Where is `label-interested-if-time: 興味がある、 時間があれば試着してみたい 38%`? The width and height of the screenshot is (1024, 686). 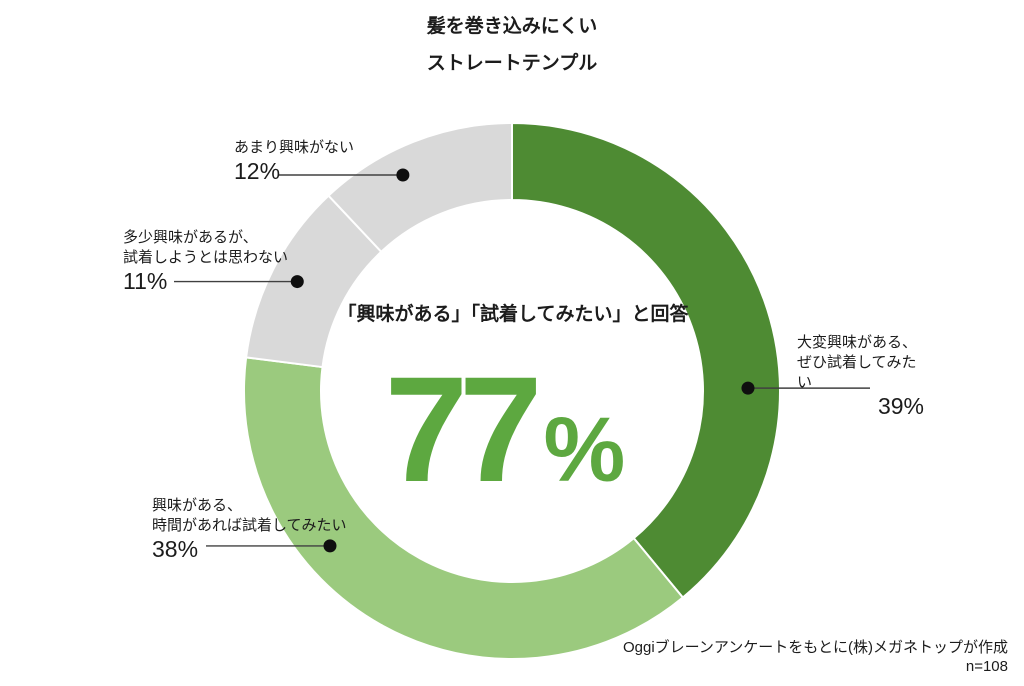
label-interested-if-time: 興味がある、 時間があれば試着してみたい 38% is located at coordinates (249, 529).